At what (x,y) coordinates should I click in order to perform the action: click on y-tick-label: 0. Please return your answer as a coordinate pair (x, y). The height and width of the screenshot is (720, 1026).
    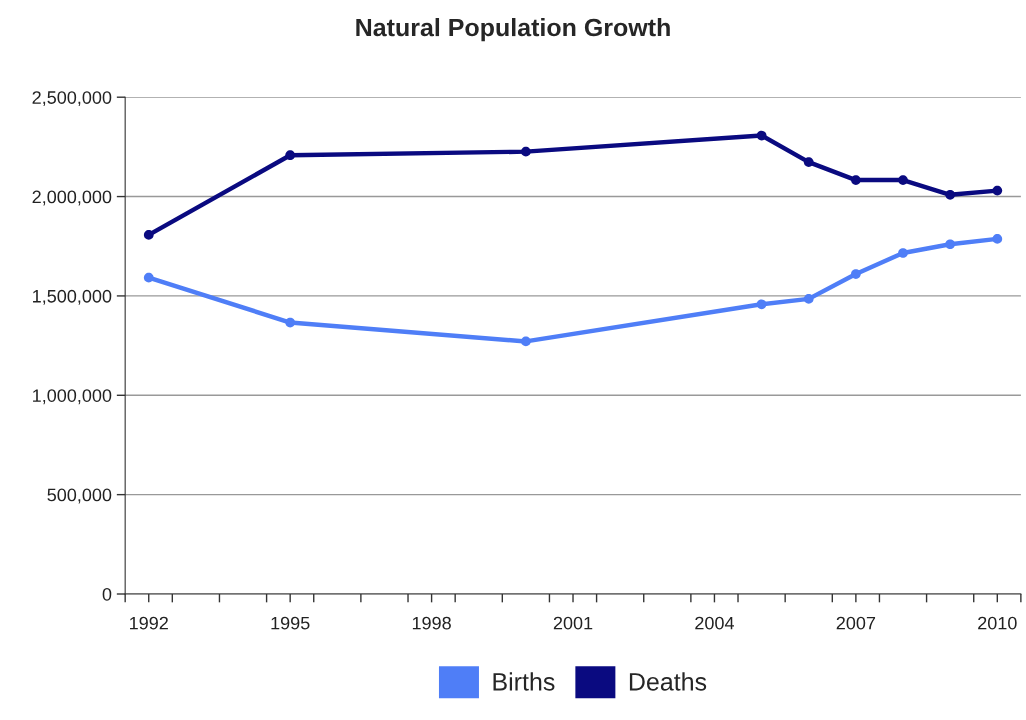
    Looking at the image, I should click on (107, 594).